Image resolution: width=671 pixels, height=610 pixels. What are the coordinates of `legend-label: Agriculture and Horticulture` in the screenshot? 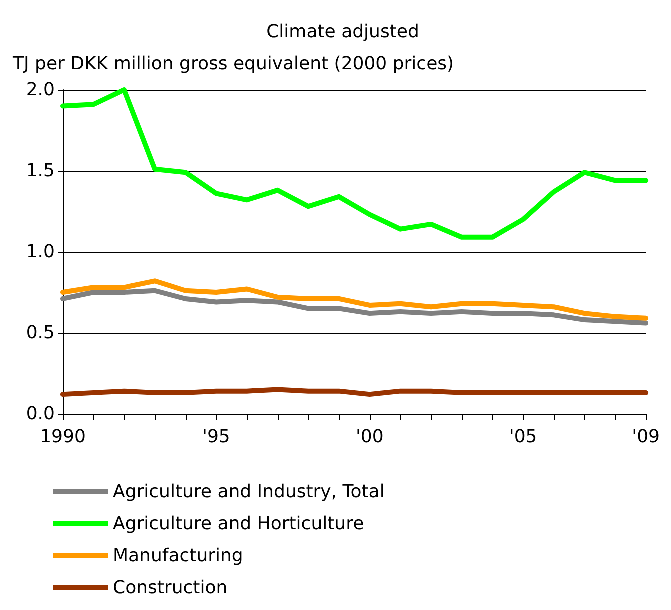 It's located at (238, 524).